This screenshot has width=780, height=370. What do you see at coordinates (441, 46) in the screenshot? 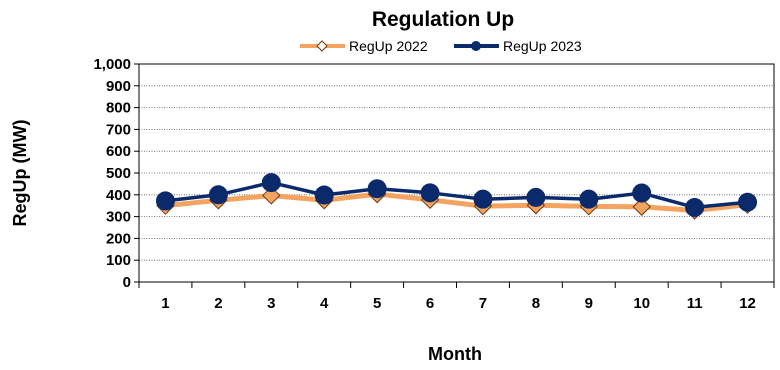
I see `legend: RegUp 2022 RegUp 2023` at bounding box center [441, 46].